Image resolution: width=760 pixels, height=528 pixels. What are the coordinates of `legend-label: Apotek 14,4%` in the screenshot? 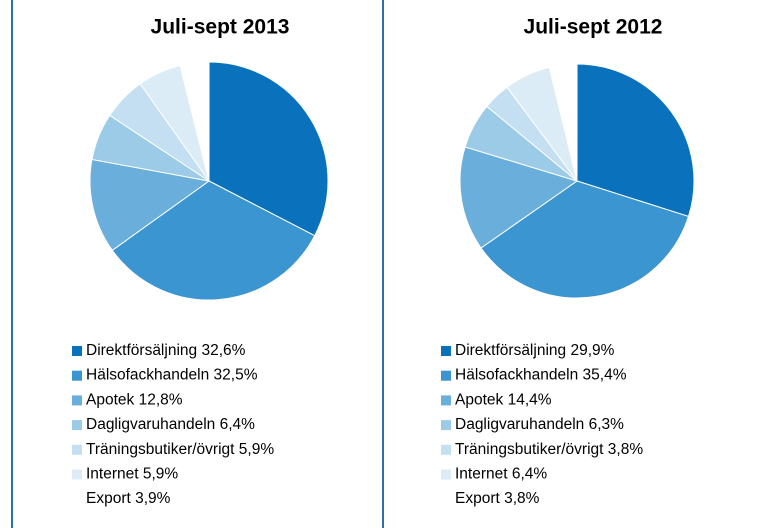 It's located at (503, 399).